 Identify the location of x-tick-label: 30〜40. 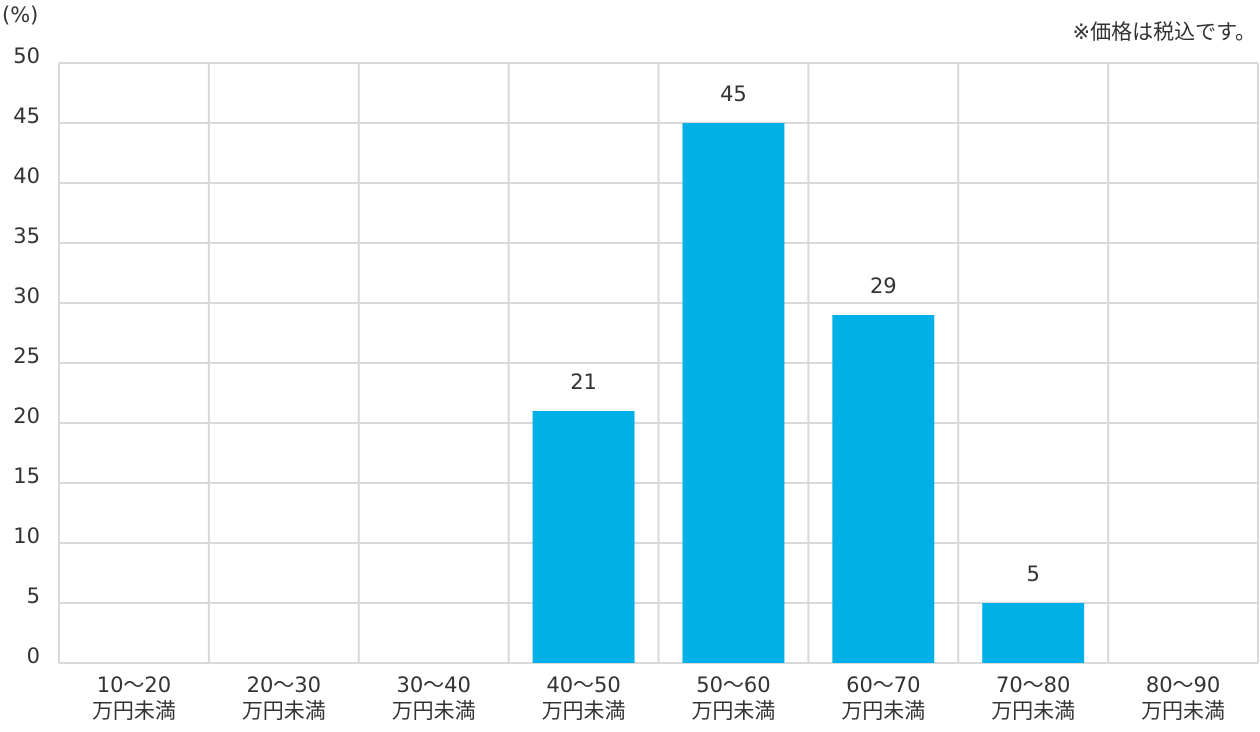
(433, 685).